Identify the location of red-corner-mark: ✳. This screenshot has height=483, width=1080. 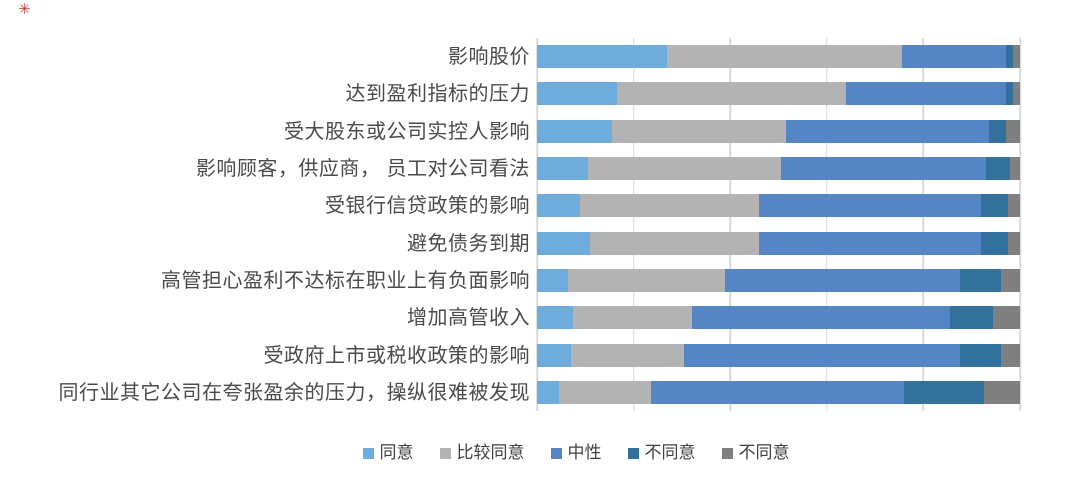
(24, 9).